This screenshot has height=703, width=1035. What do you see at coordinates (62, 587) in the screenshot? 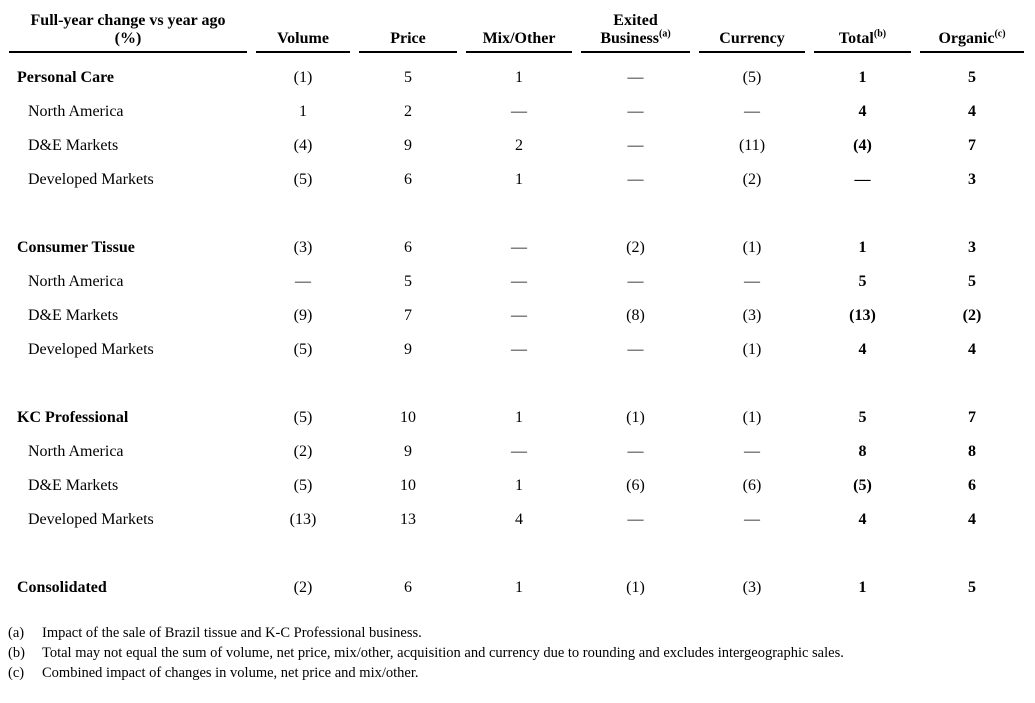
I see `row-label: Consolidated` at bounding box center [62, 587].